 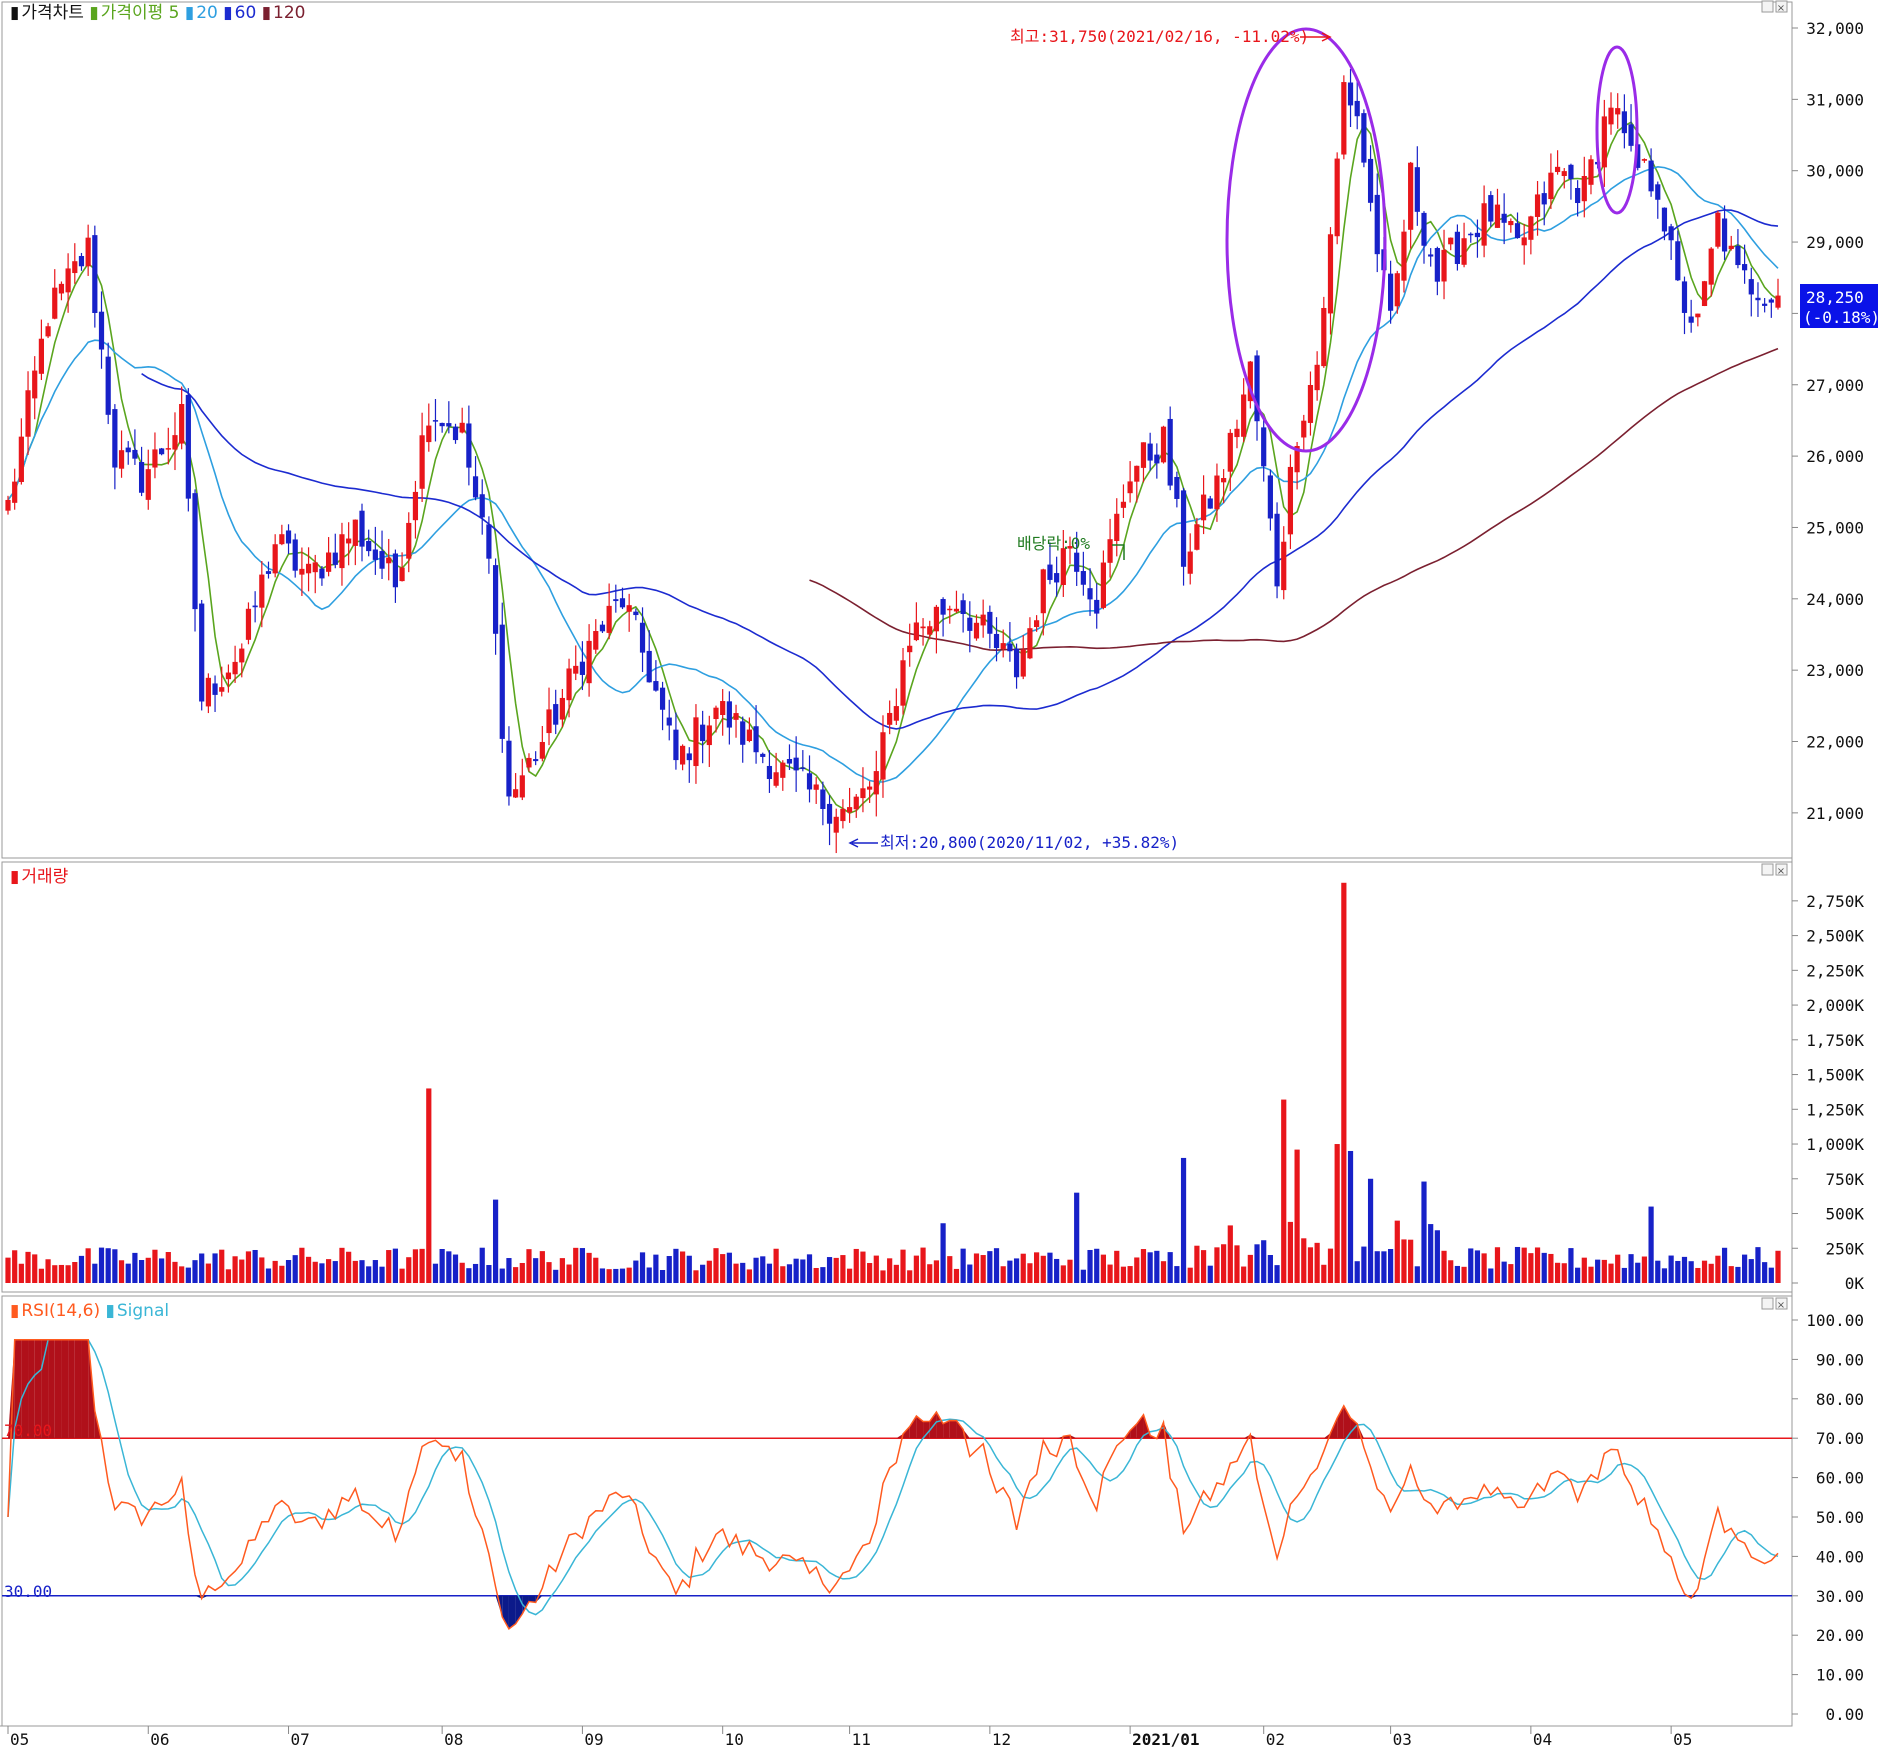 What do you see at coordinates (1840, 1675) in the screenshot?
I see `rsi-tick-label: 10.00` at bounding box center [1840, 1675].